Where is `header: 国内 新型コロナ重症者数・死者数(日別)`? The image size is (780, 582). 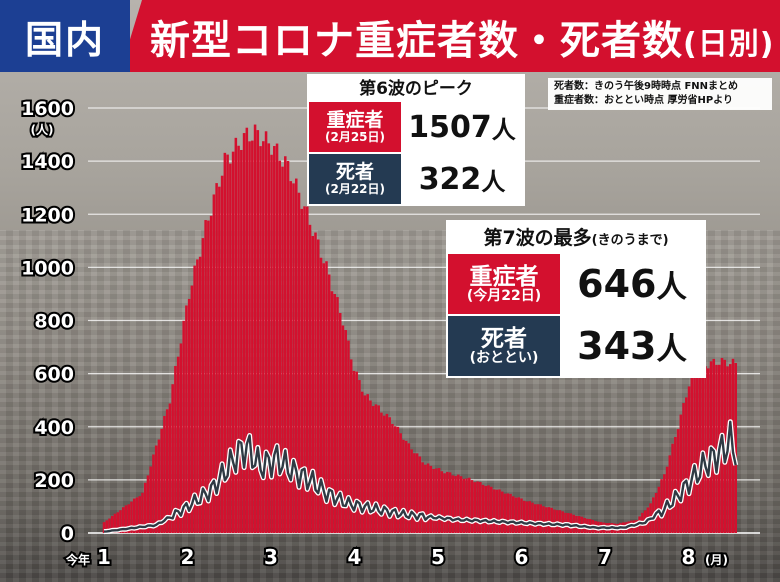
header: 国内 新型コロナ重症者数・死者数(日別) is located at coordinates (390, 36).